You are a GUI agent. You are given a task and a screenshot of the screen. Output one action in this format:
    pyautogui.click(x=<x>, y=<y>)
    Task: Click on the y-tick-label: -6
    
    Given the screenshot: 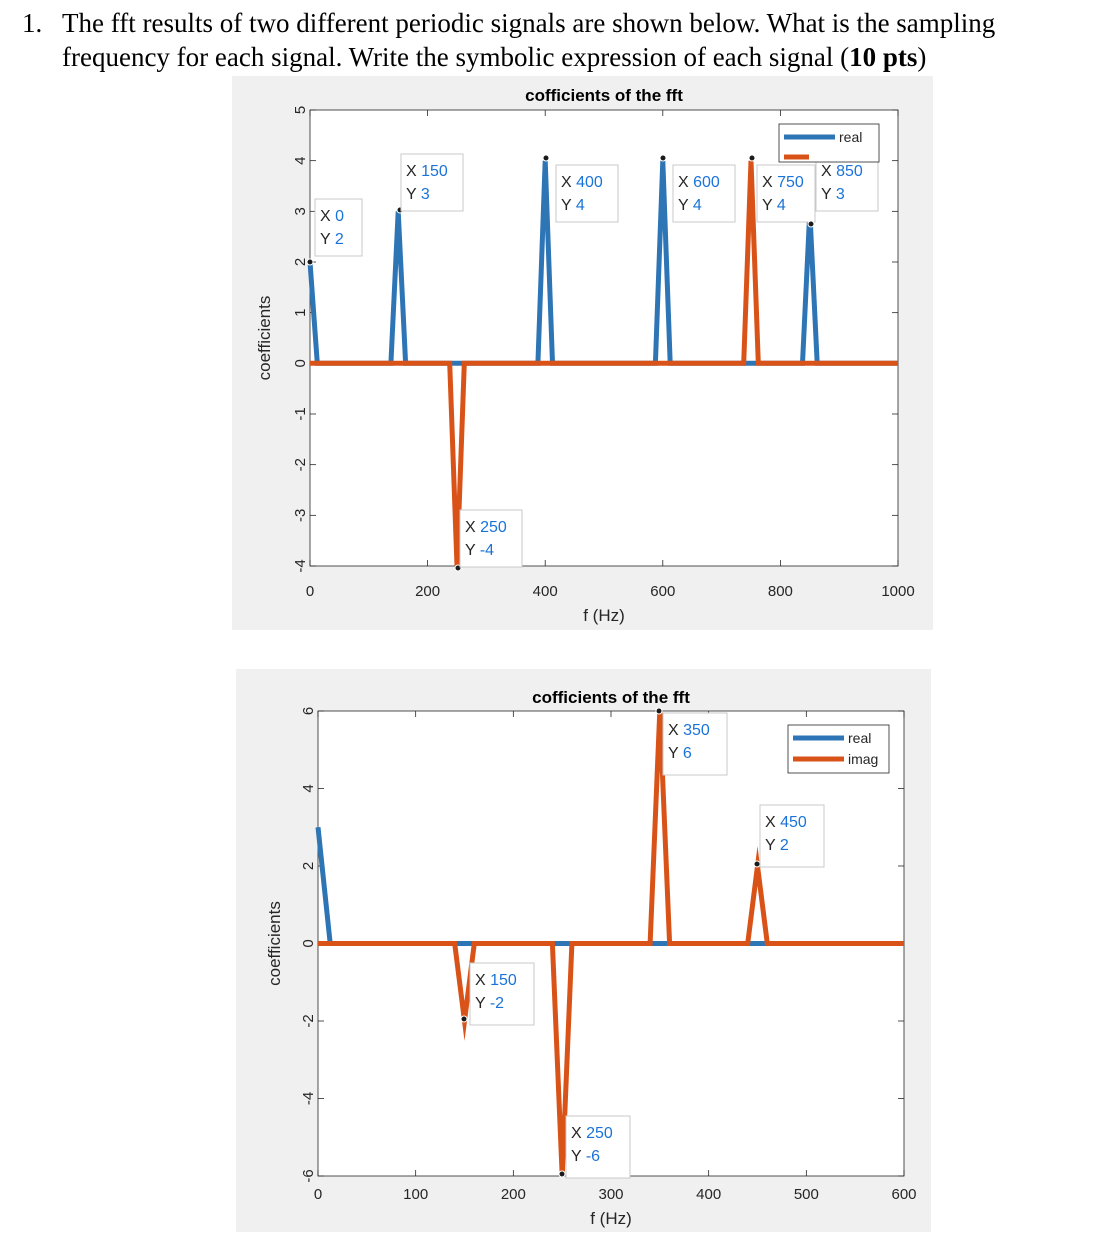 What is the action you would take?
    pyautogui.click(x=308, y=1175)
    